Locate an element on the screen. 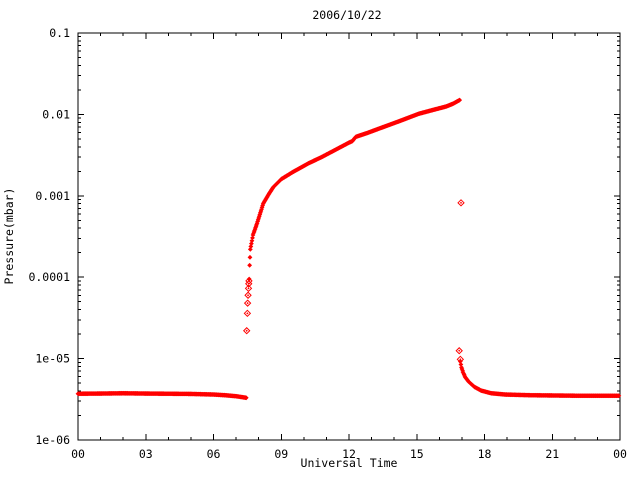 The image size is (640, 480). x-tick-label: 15 is located at coordinates (417, 454).